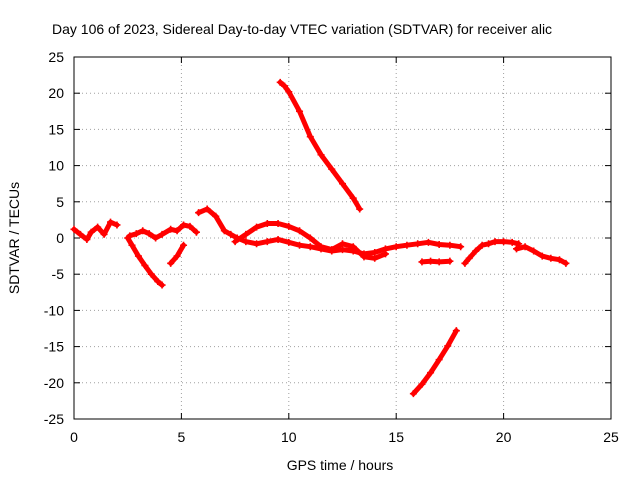 This screenshot has height=480, width=640. What do you see at coordinates (54, 419) in the screenshot?
I see `y-tick-label: -25` at bounding box center [54, 419].